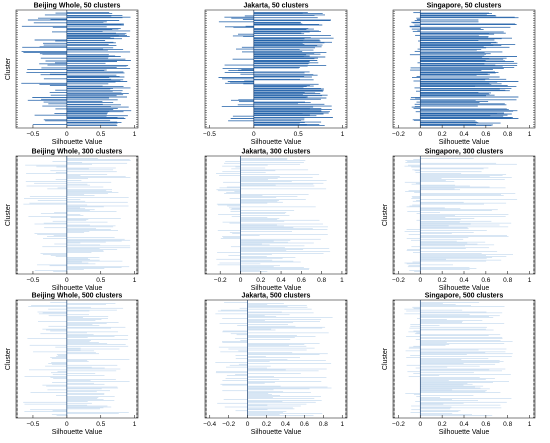 The image size is (550, 443). I want to click on x-tick-label: −0.4, so click(209, 424).